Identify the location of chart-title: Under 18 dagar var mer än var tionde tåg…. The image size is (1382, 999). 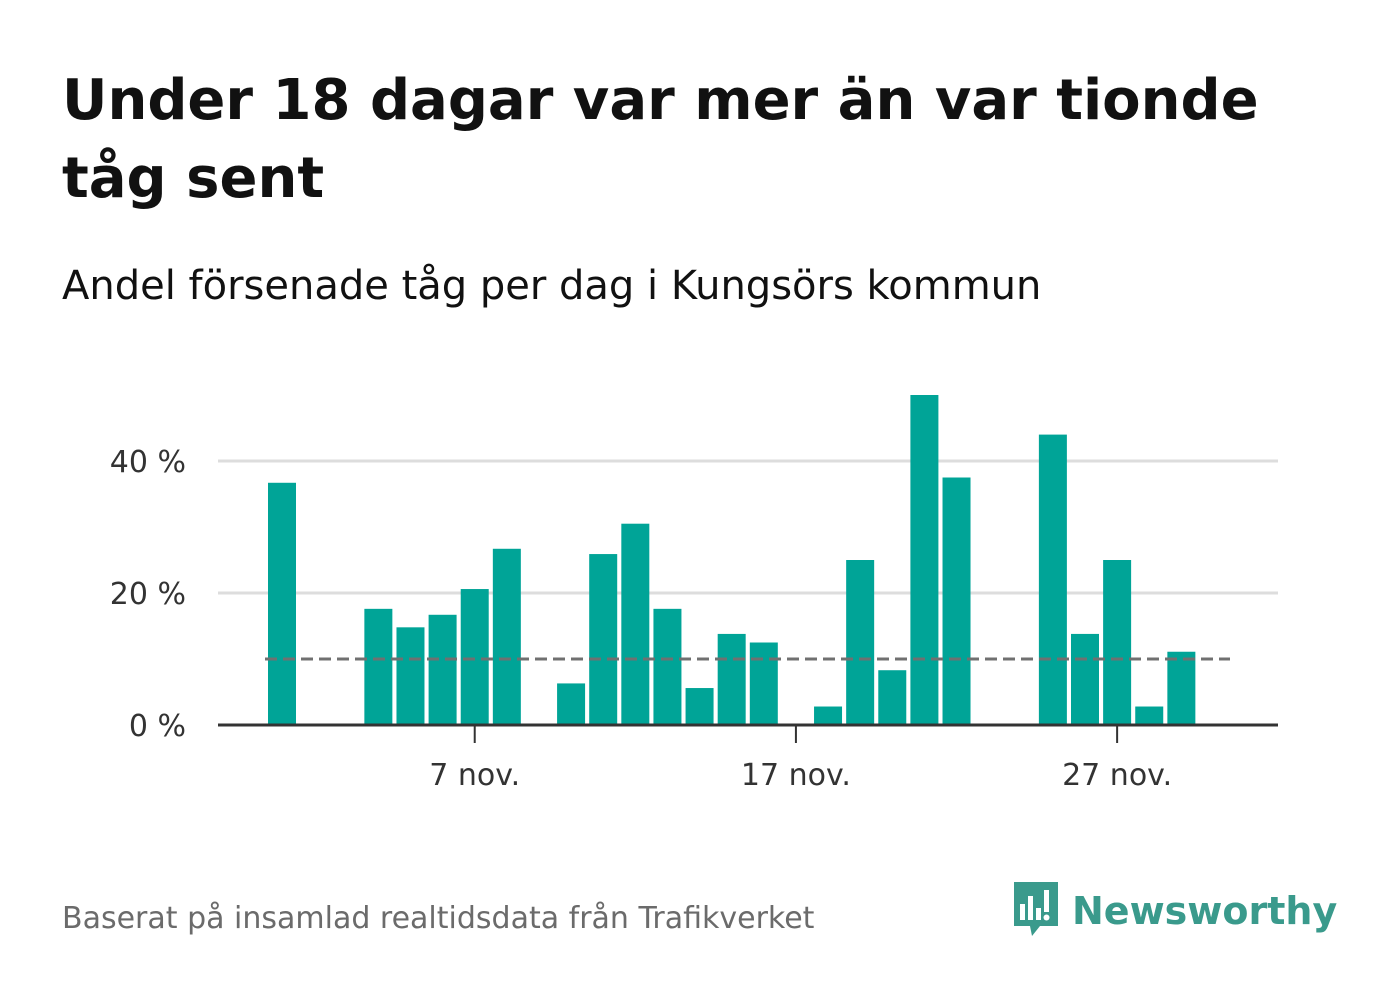
(660, 139).